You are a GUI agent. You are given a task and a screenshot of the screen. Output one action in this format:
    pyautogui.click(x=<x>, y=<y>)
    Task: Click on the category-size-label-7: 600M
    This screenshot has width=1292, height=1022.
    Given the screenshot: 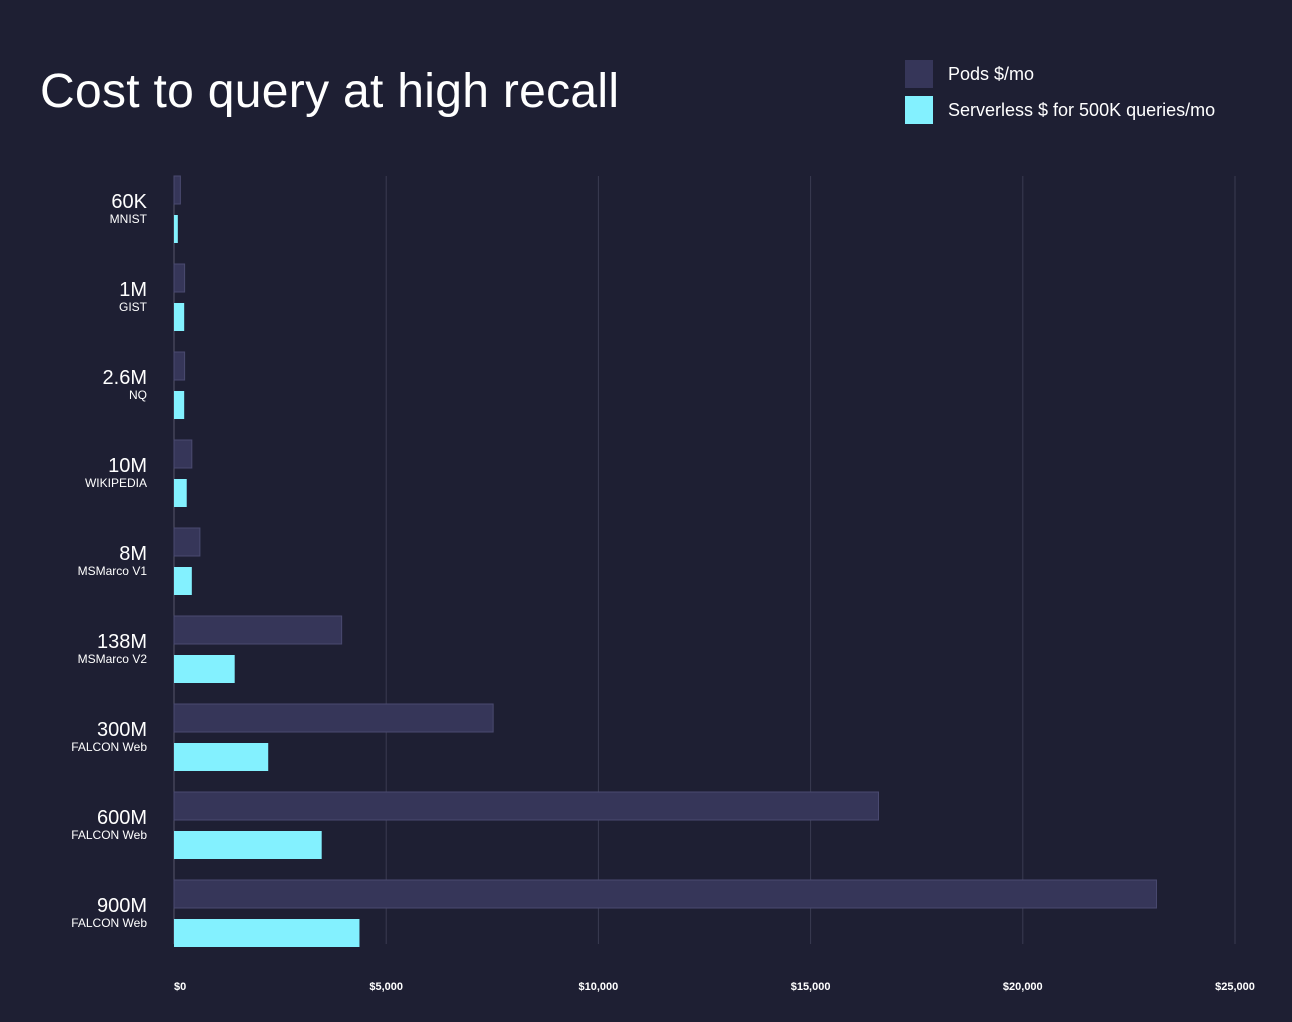 What is the action you would take?
    pyautogui.click(x=122, y=818)
    